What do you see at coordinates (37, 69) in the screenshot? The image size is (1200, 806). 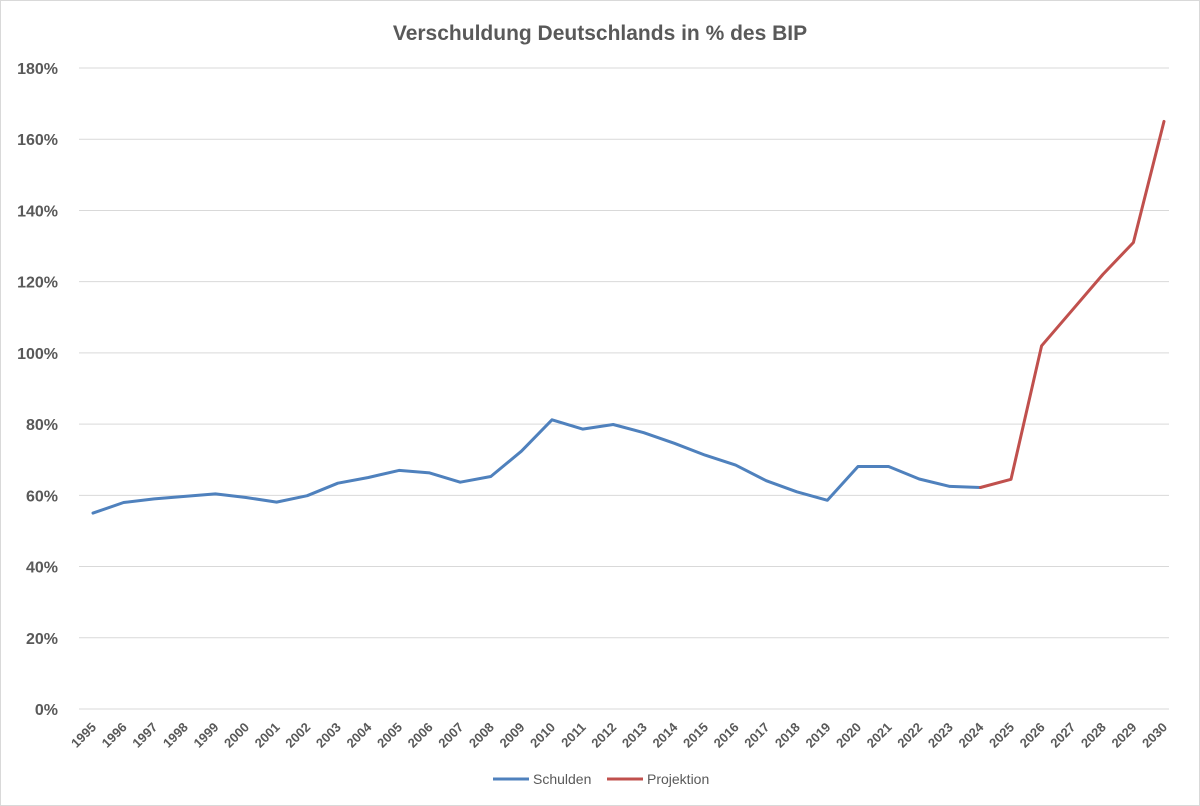 I see `y-tick-label: 180%` at bounding box center [37, 69].